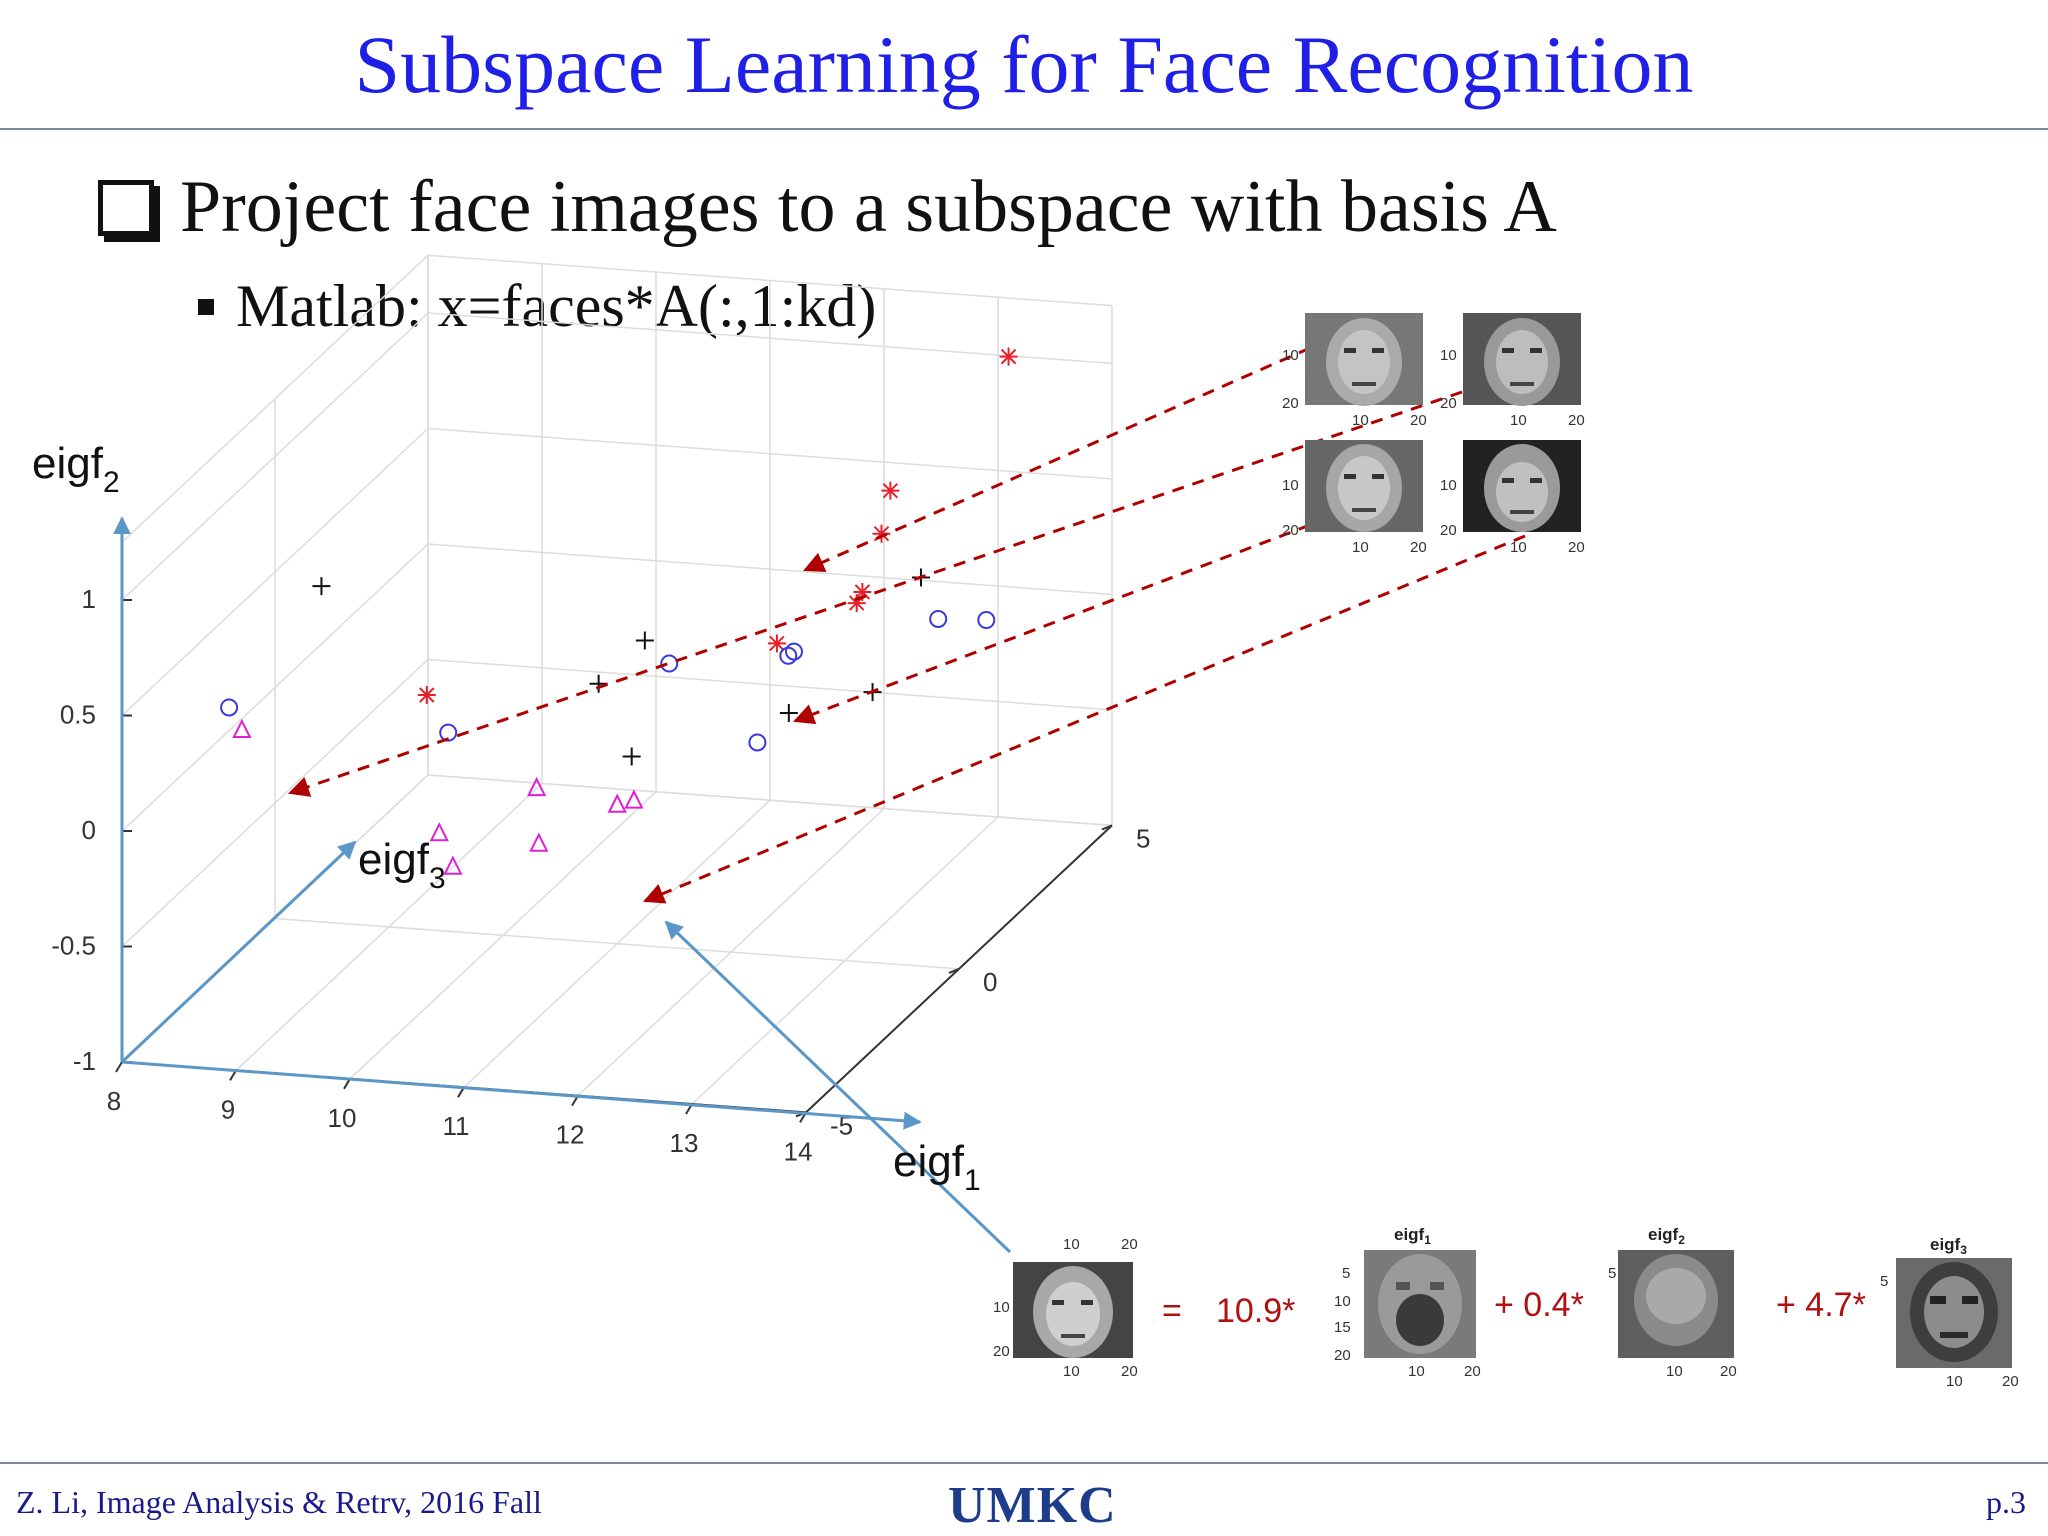 The width and height of the screenshot is (2048, 1536). Describe the element at coordinates (89, 599) in the screenshot. I see `z-tick-label: 1` at that location.